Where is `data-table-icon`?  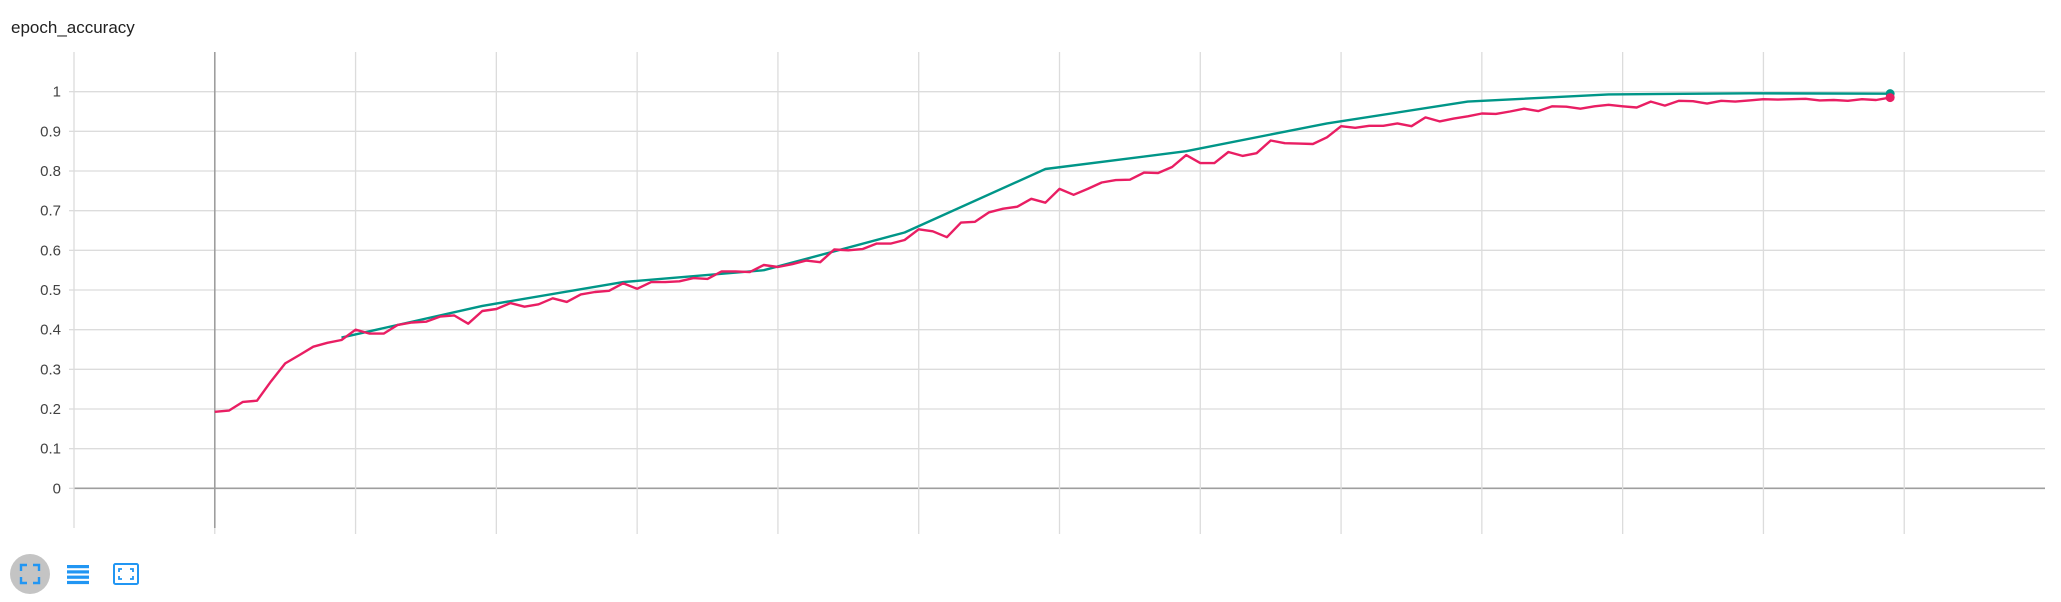
data-table-icon is located at coordinates (78, 575).